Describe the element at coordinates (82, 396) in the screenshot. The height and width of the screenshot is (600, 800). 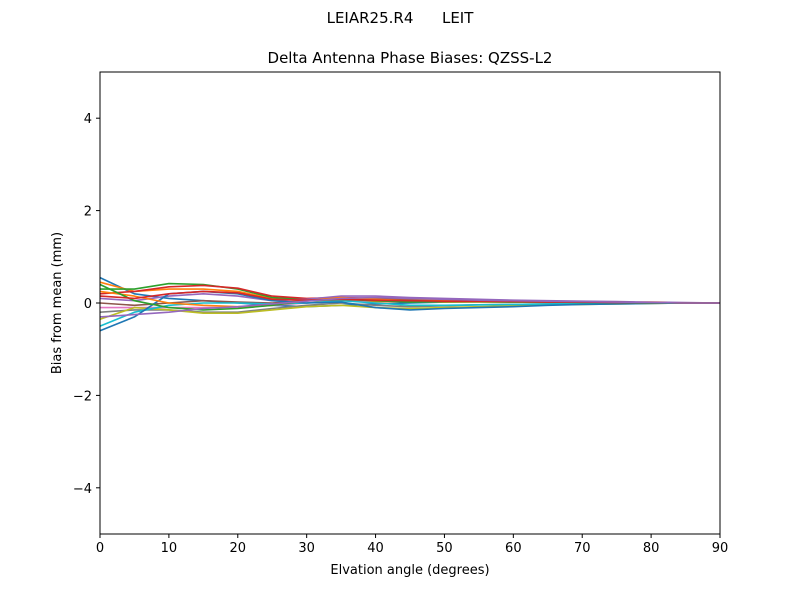
I see `y-tick-label: −2` at that location.